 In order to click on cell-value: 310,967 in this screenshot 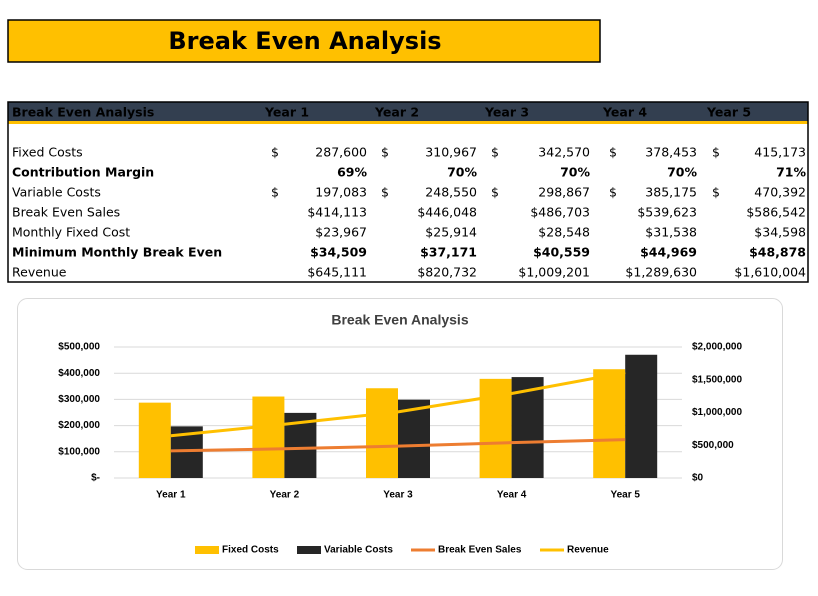, I will do `click(451, 152)`.